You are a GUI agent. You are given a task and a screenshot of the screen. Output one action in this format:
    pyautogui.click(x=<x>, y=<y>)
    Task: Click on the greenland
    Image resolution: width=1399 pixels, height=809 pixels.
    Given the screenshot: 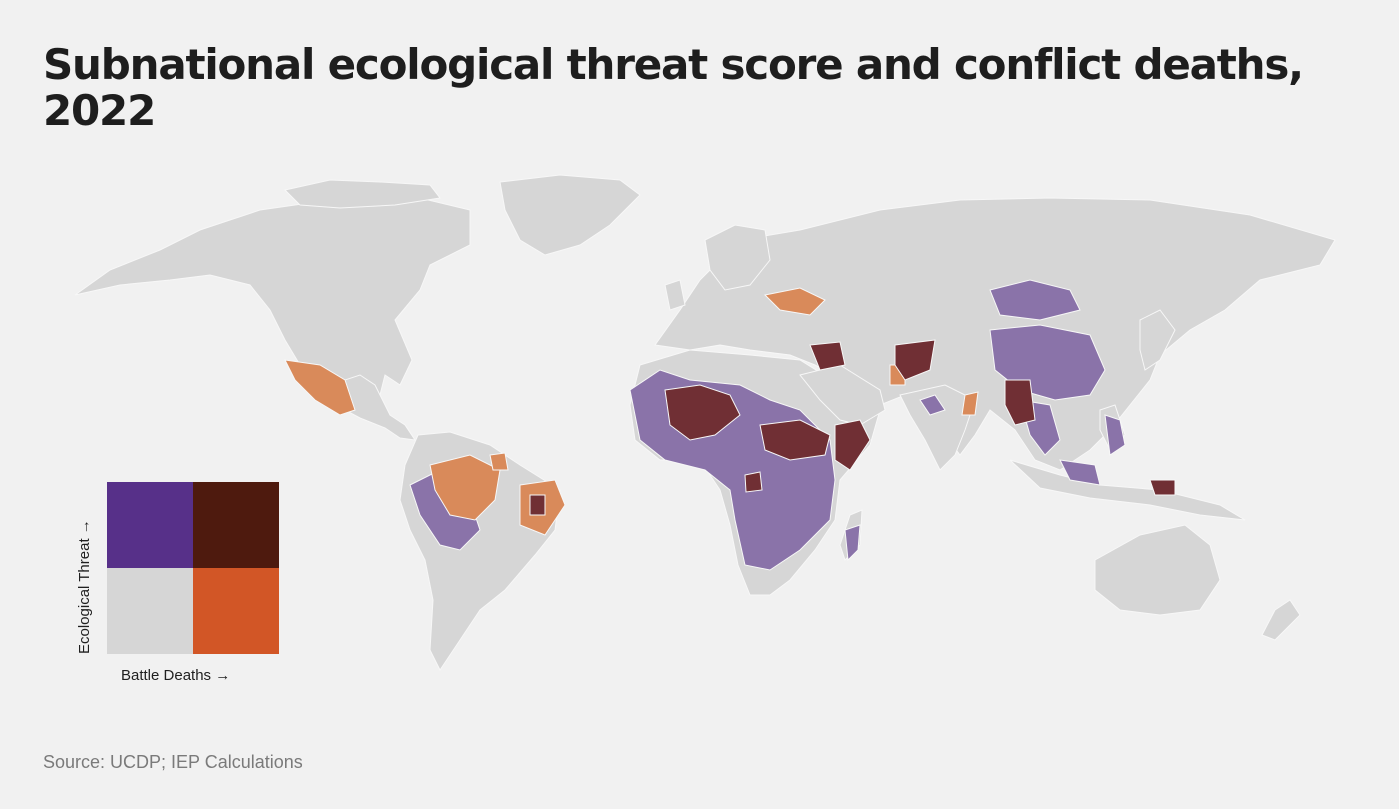 What is the action you would take?
    pyautogui.click(x=570, y=215)
    